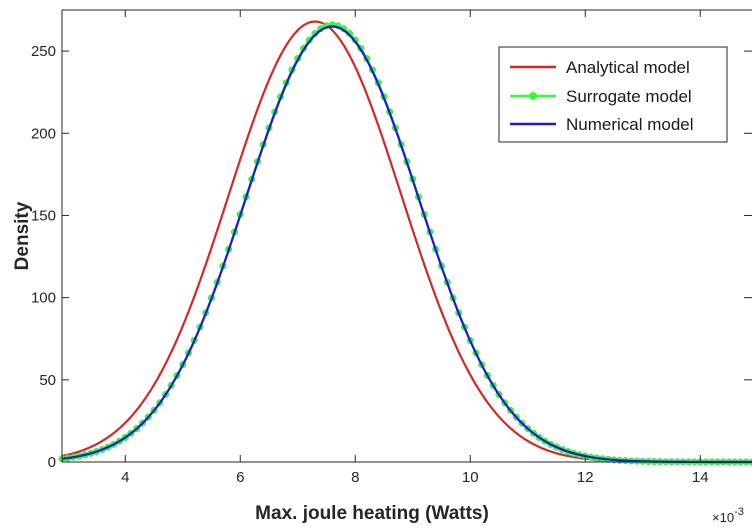 The width and height of the screenshot is (752, 529). What do you see at coordinates (43, 51) in the screenshot?
I see `y-tick-label: 250` at bounding box center [43, 51].